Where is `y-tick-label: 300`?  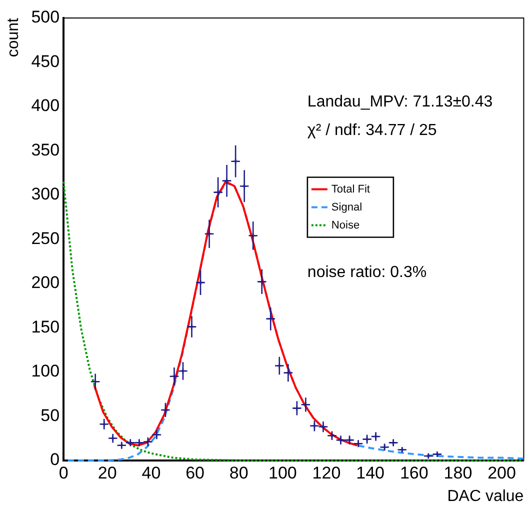
y-tick-label: 300 is located at coordinates (45, 194).